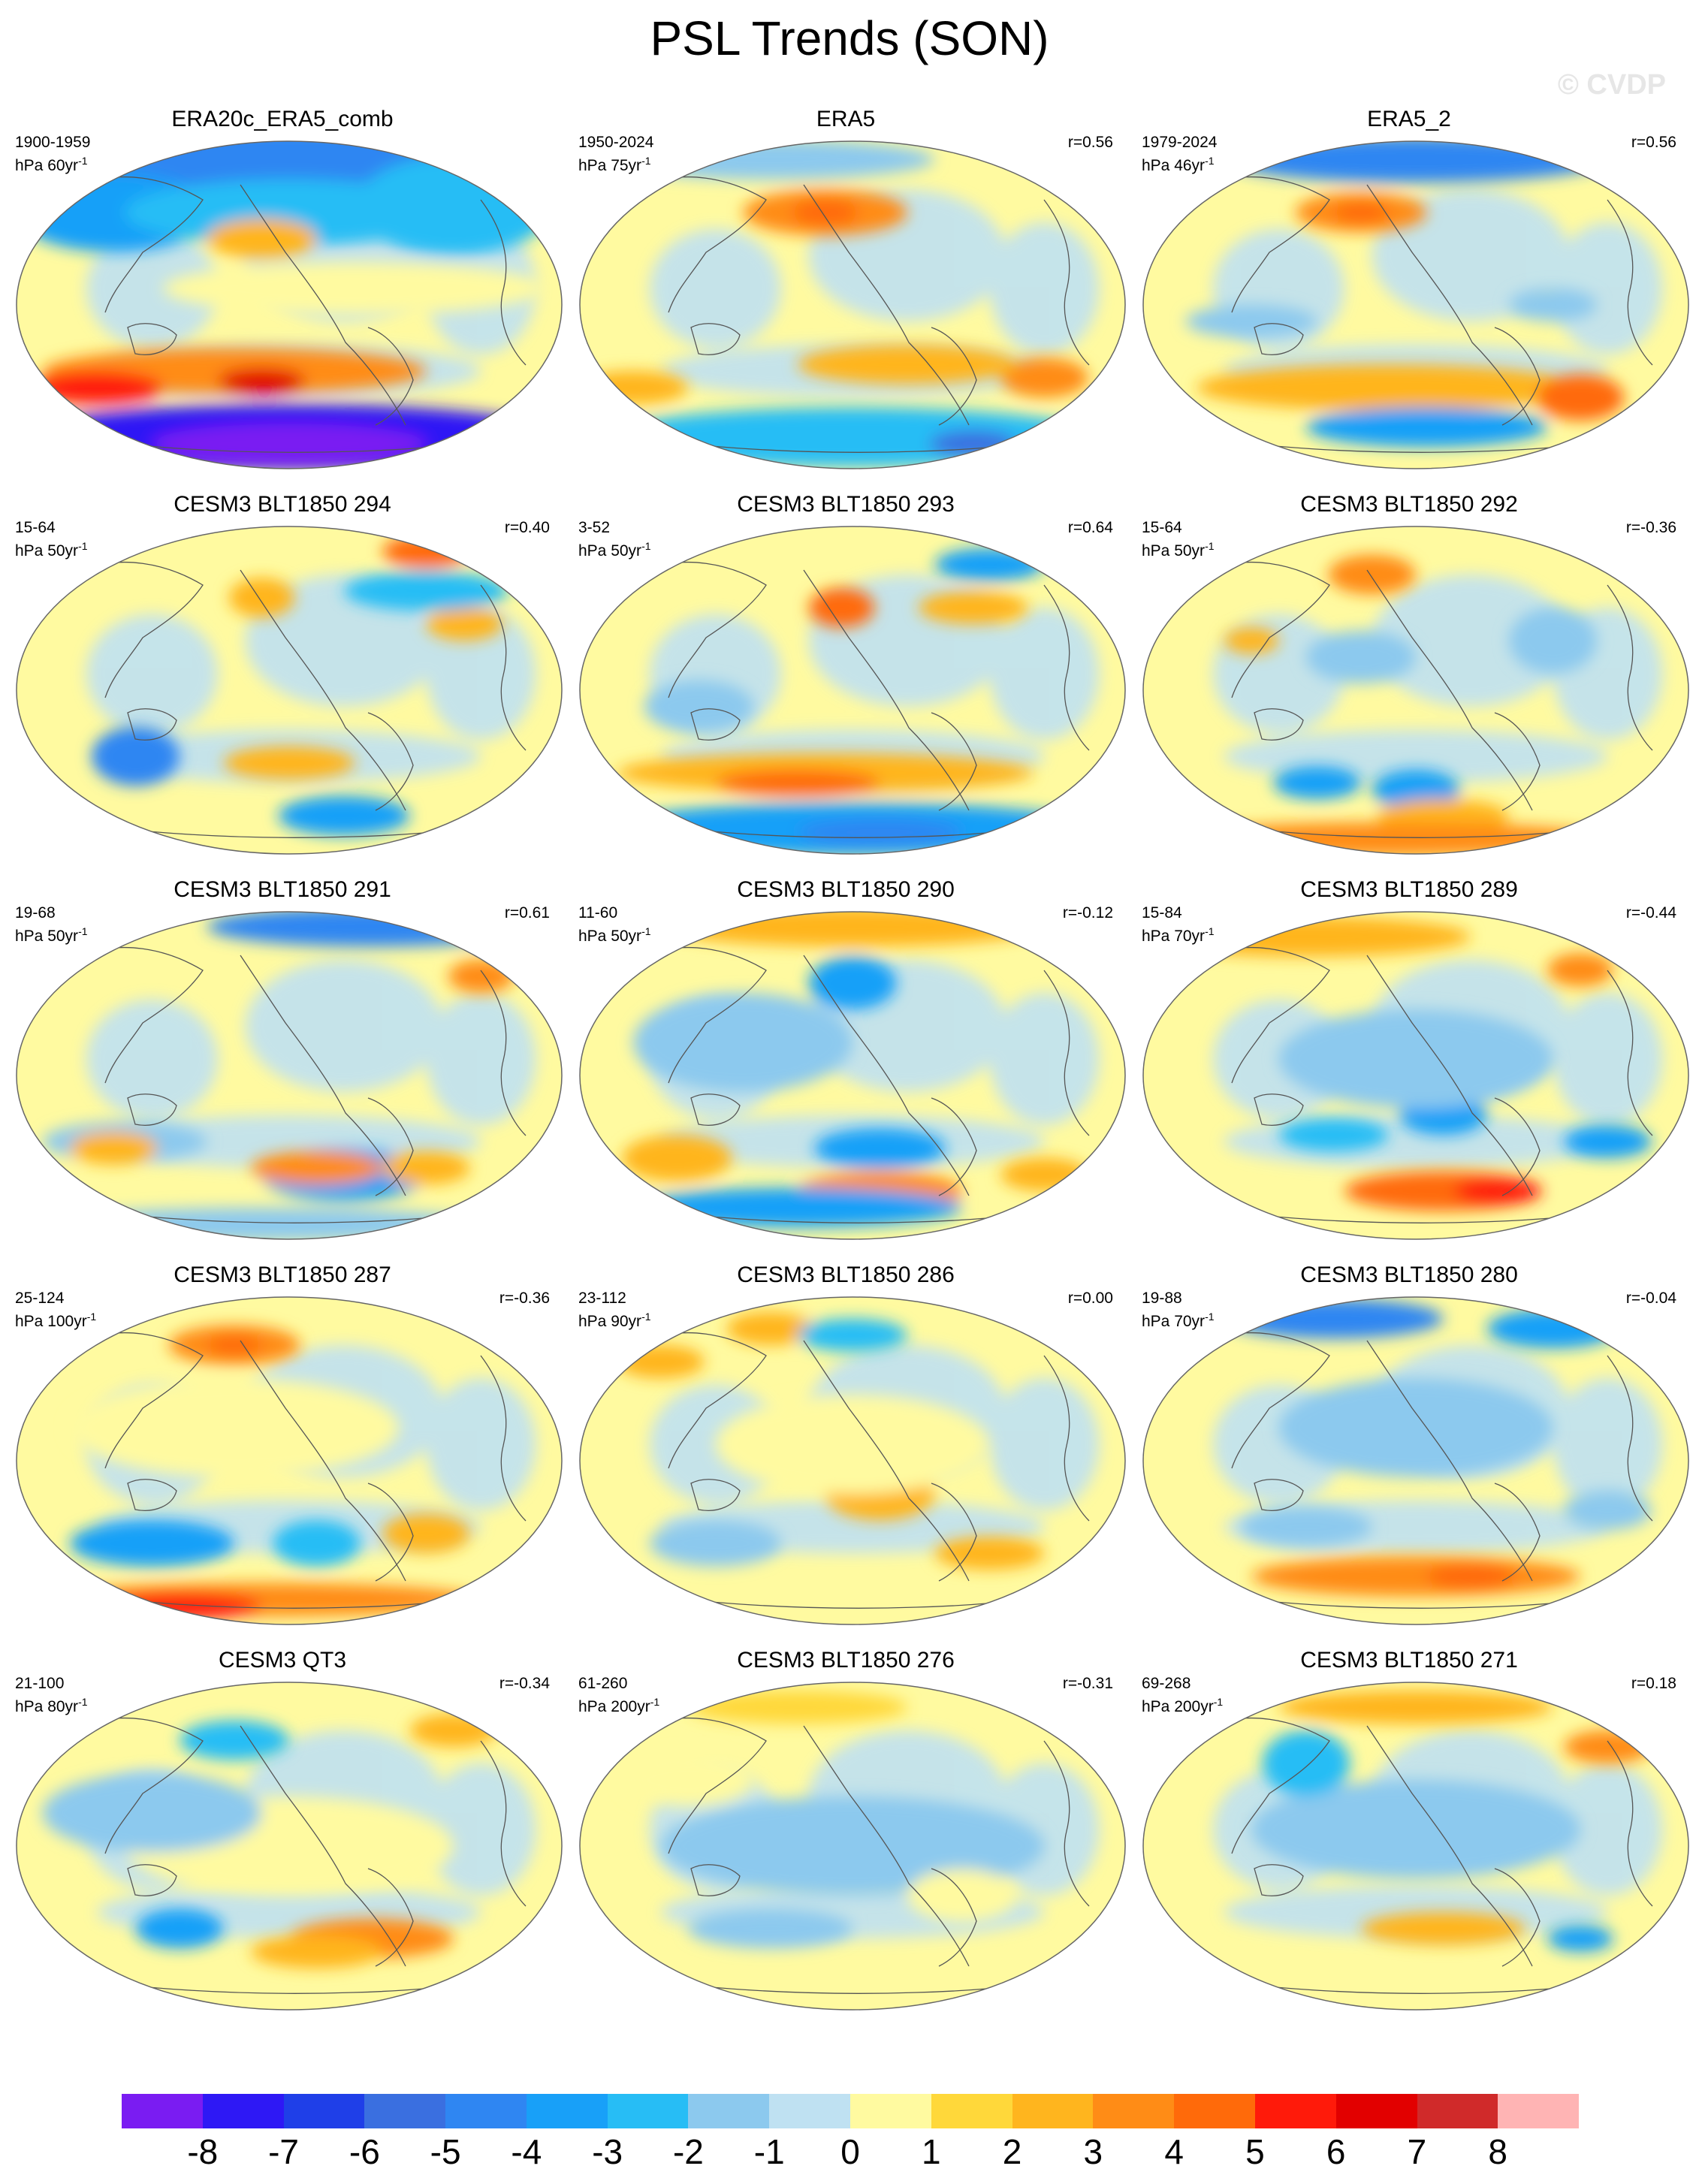  I want to click on colorbar-tick-label: -4, so click(526, 2151).